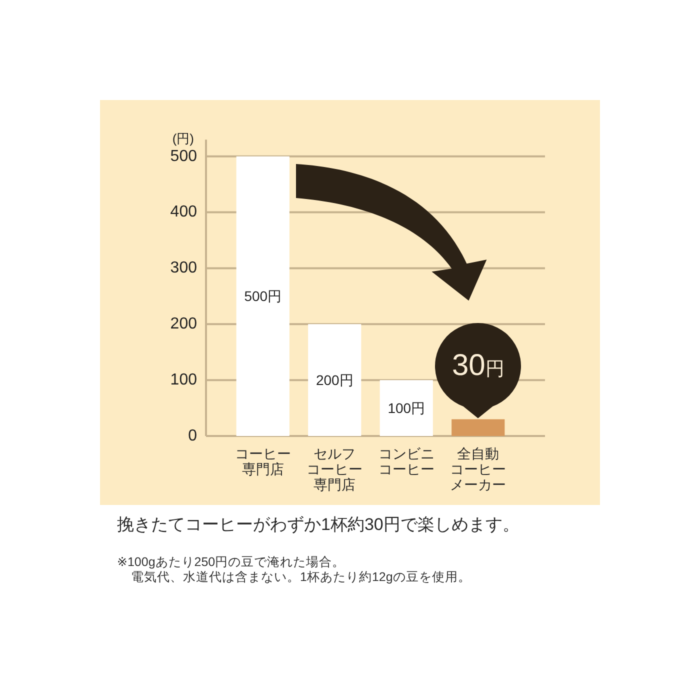 This screenshot has width=700, height=700. Describe the element at coordinates (184, 268) in the screenshot. I see `y-tick-label: 300` at that location.